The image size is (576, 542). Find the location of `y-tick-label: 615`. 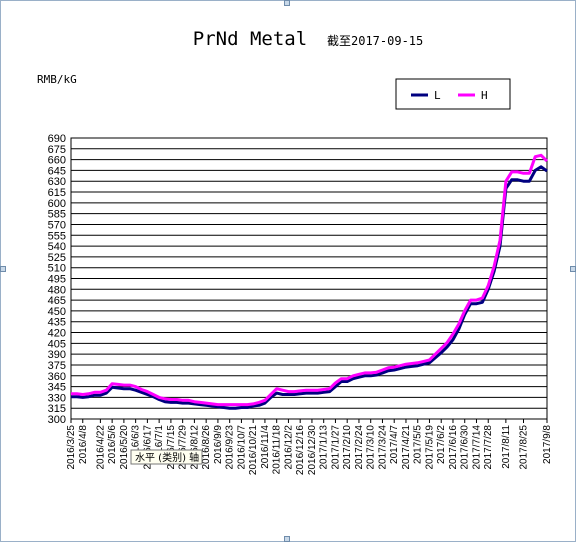

y-tick-label: 615 is located at coordinates (57, 193).